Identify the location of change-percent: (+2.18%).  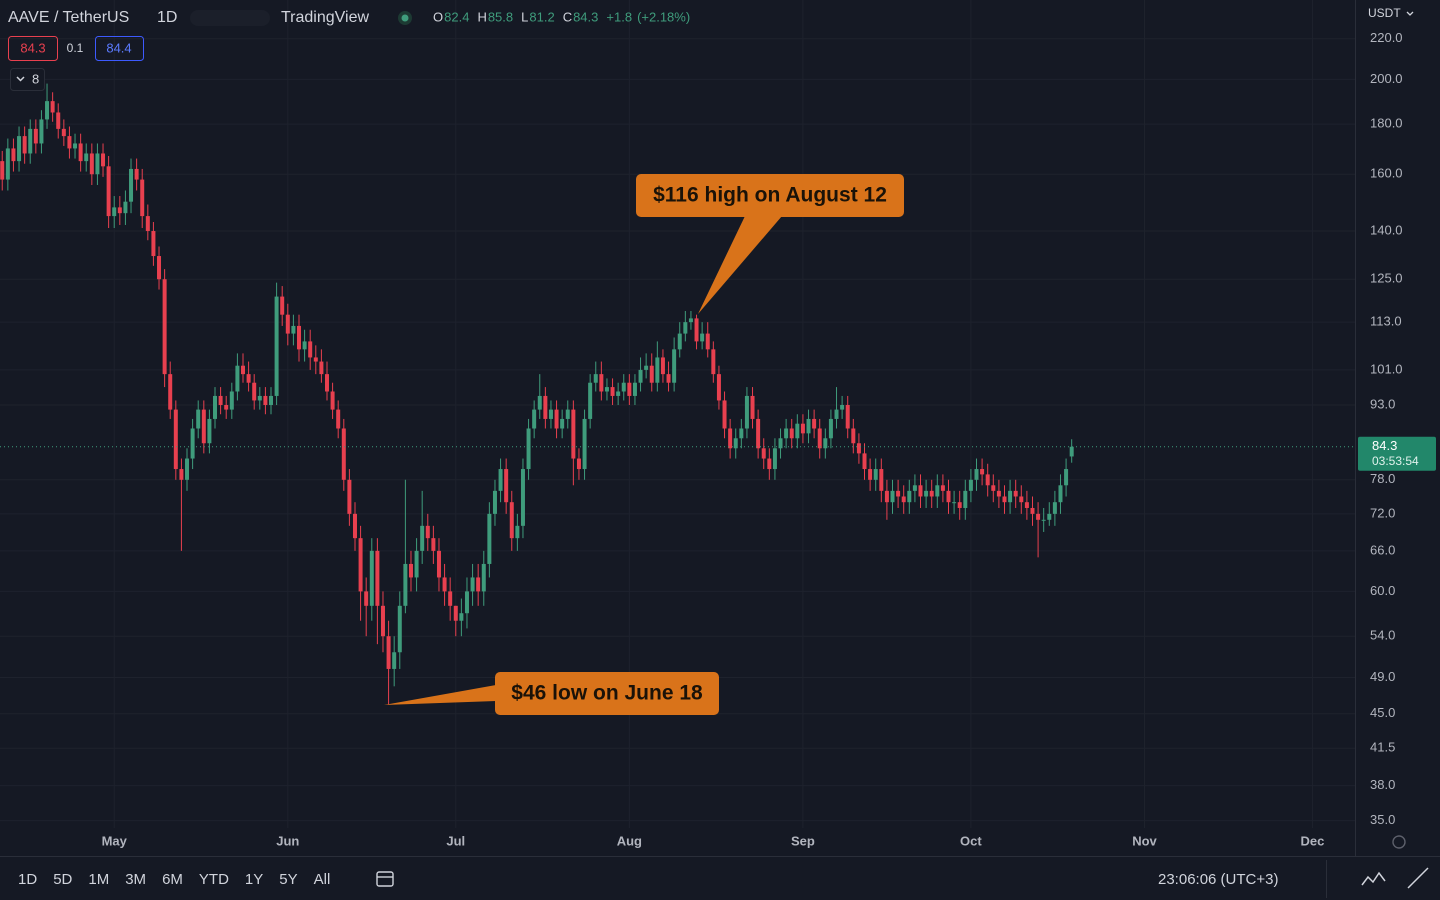
(663, 16).